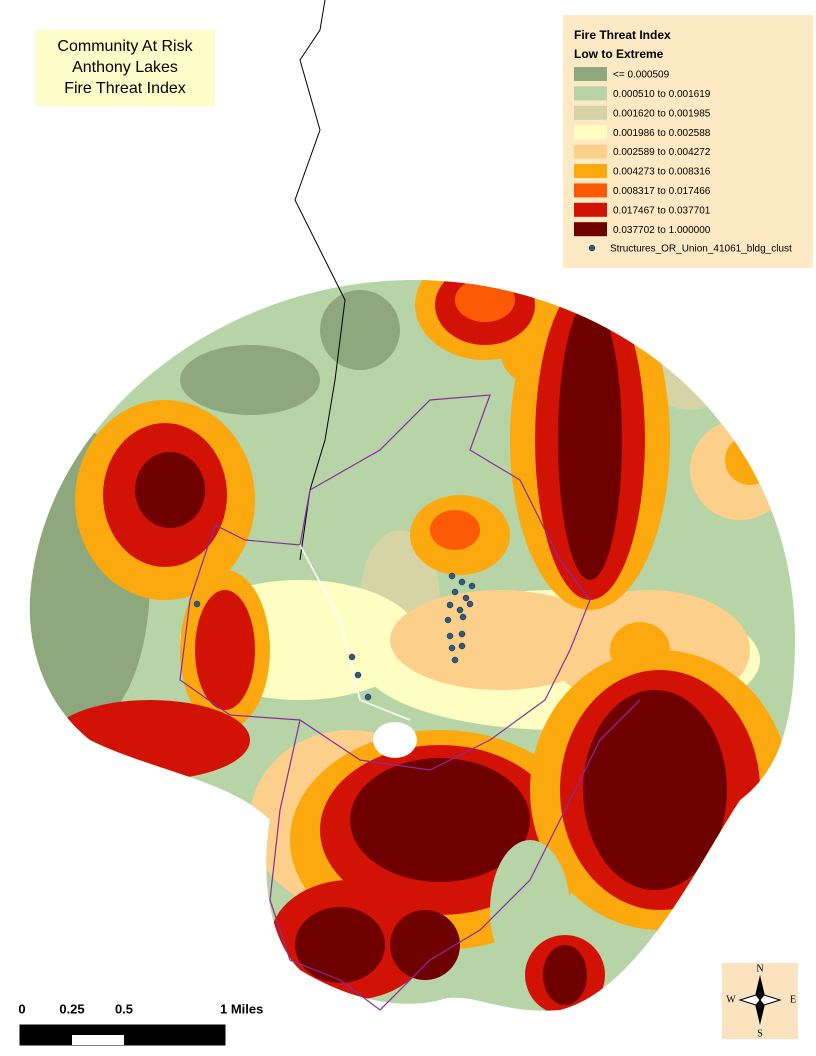  Describe the element at coordinates (622, 35) in the screenshot. I see `legend-title: Fire Threat Index` at that location.